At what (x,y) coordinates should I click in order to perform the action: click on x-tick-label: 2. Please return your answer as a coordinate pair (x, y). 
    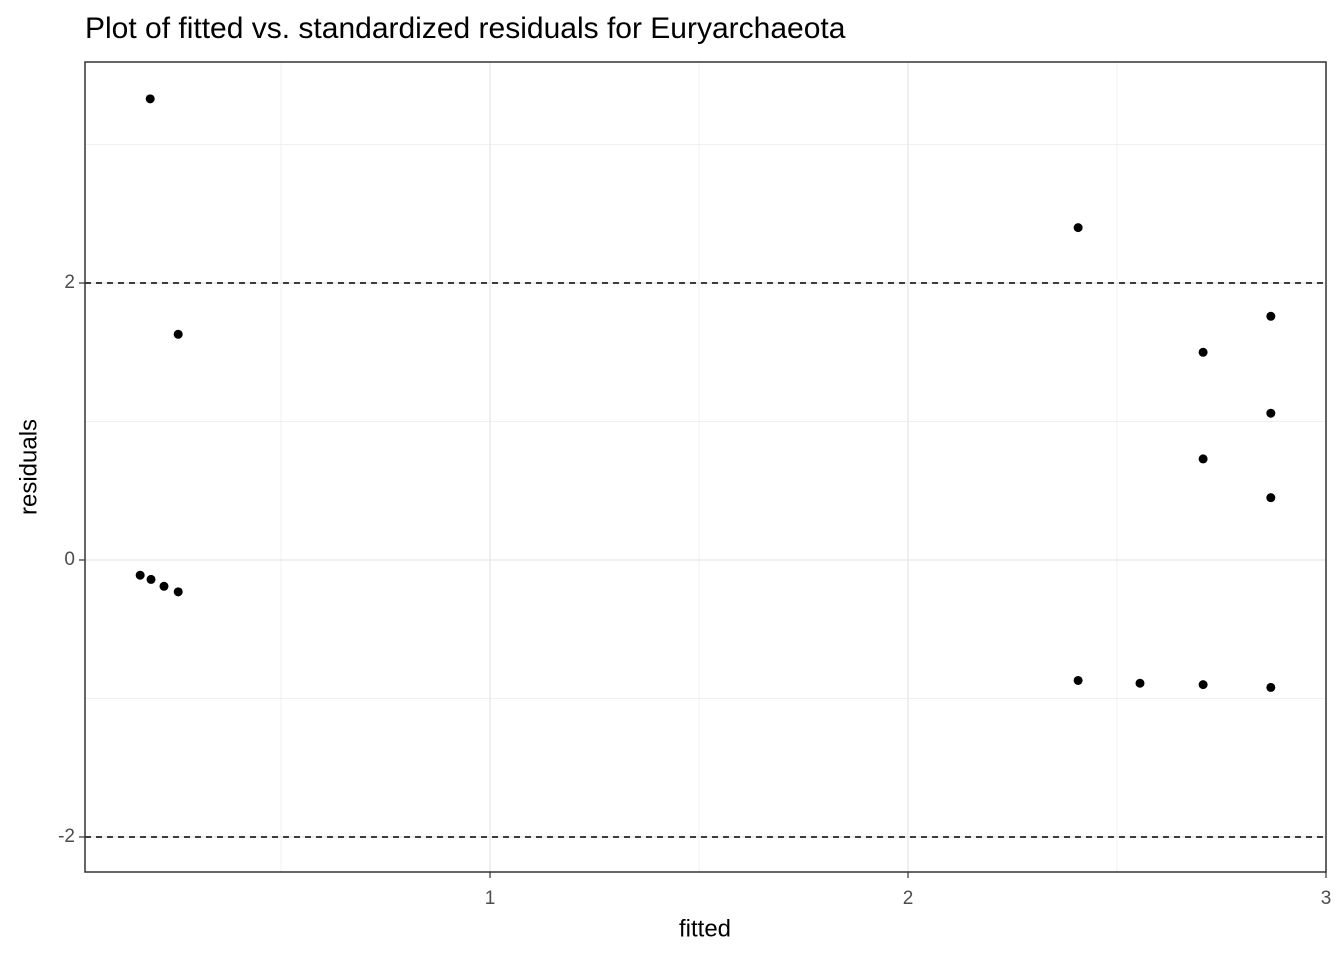
    Looking at the image, I should click on (908, 898).